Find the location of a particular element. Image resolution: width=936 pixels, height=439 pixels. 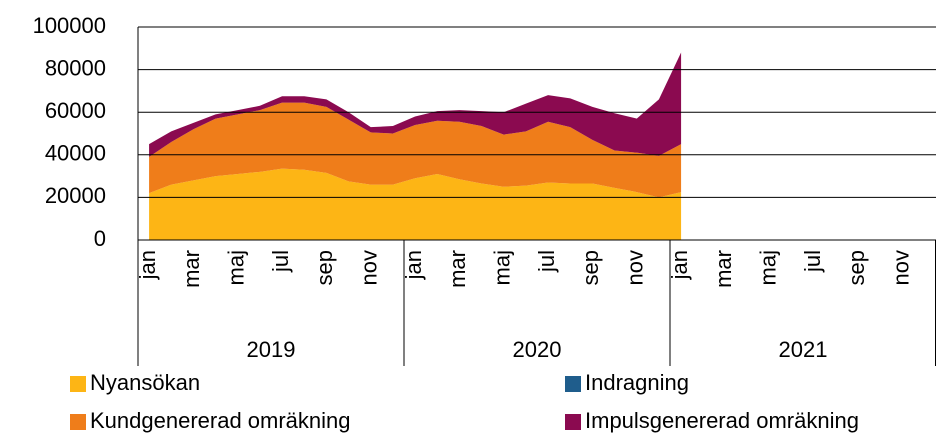

year-label: 2021 is located at coordinates (803, 349).